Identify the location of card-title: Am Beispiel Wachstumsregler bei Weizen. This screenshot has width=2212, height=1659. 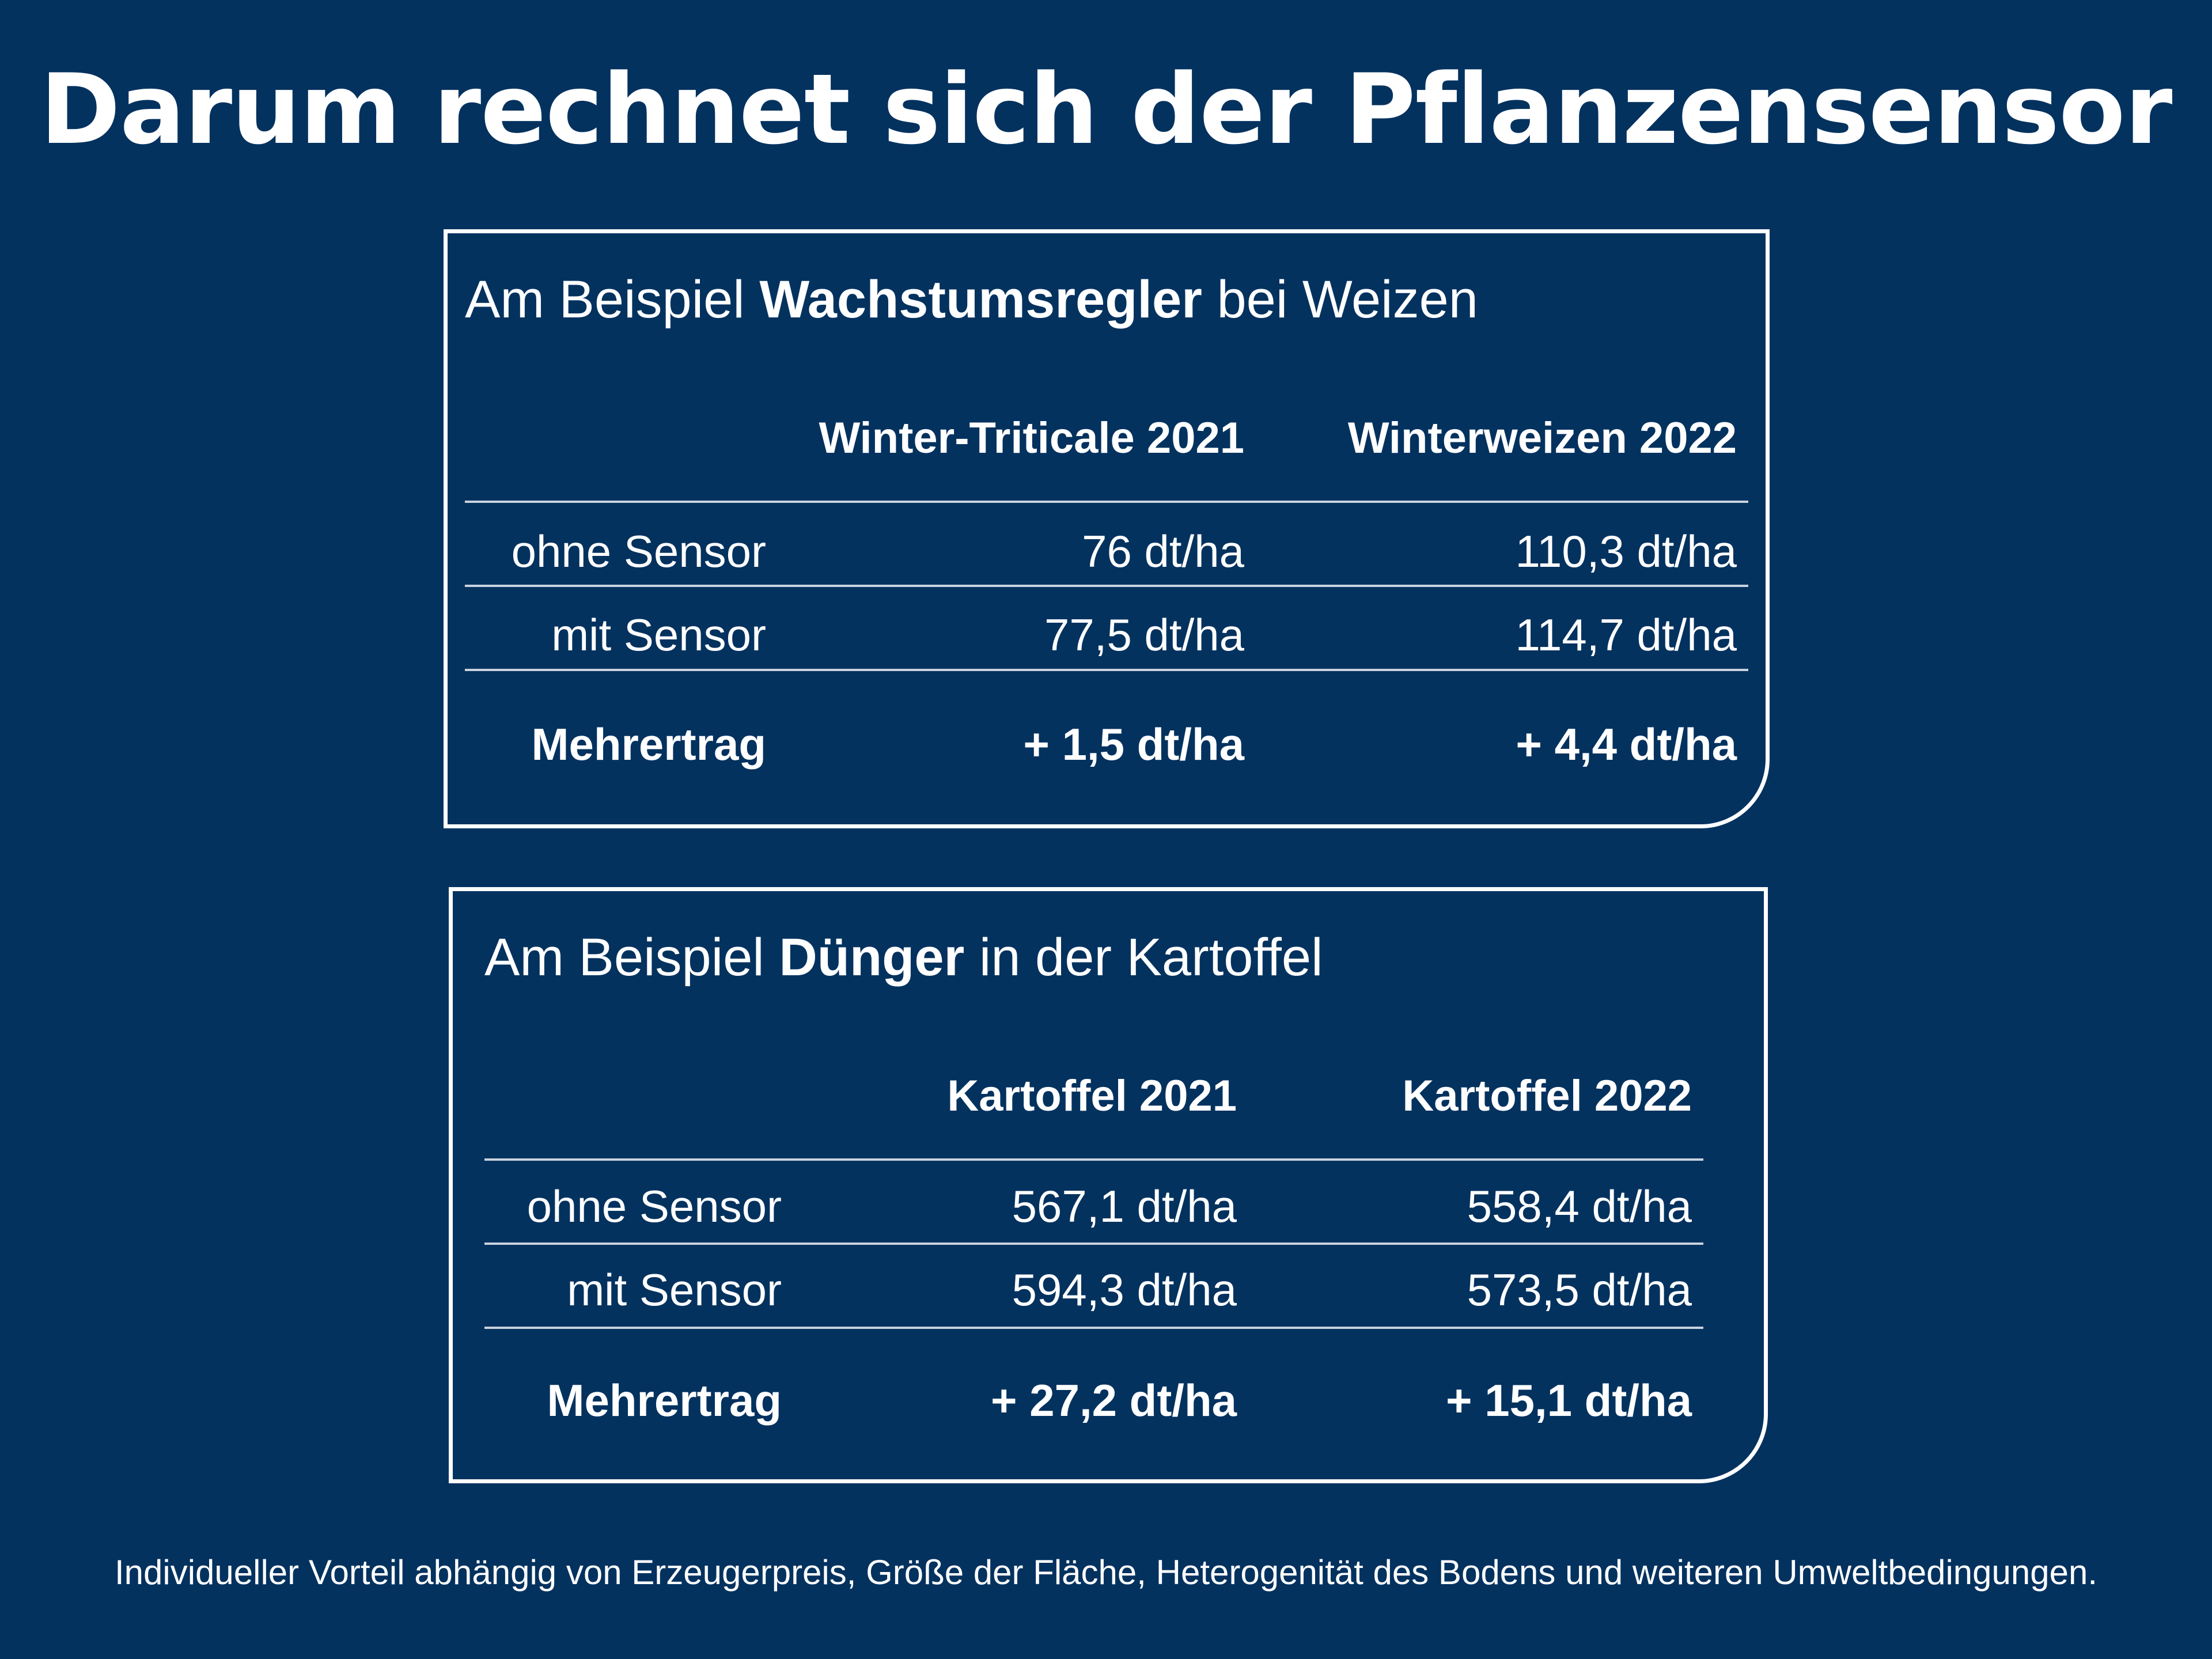
(971, 299).